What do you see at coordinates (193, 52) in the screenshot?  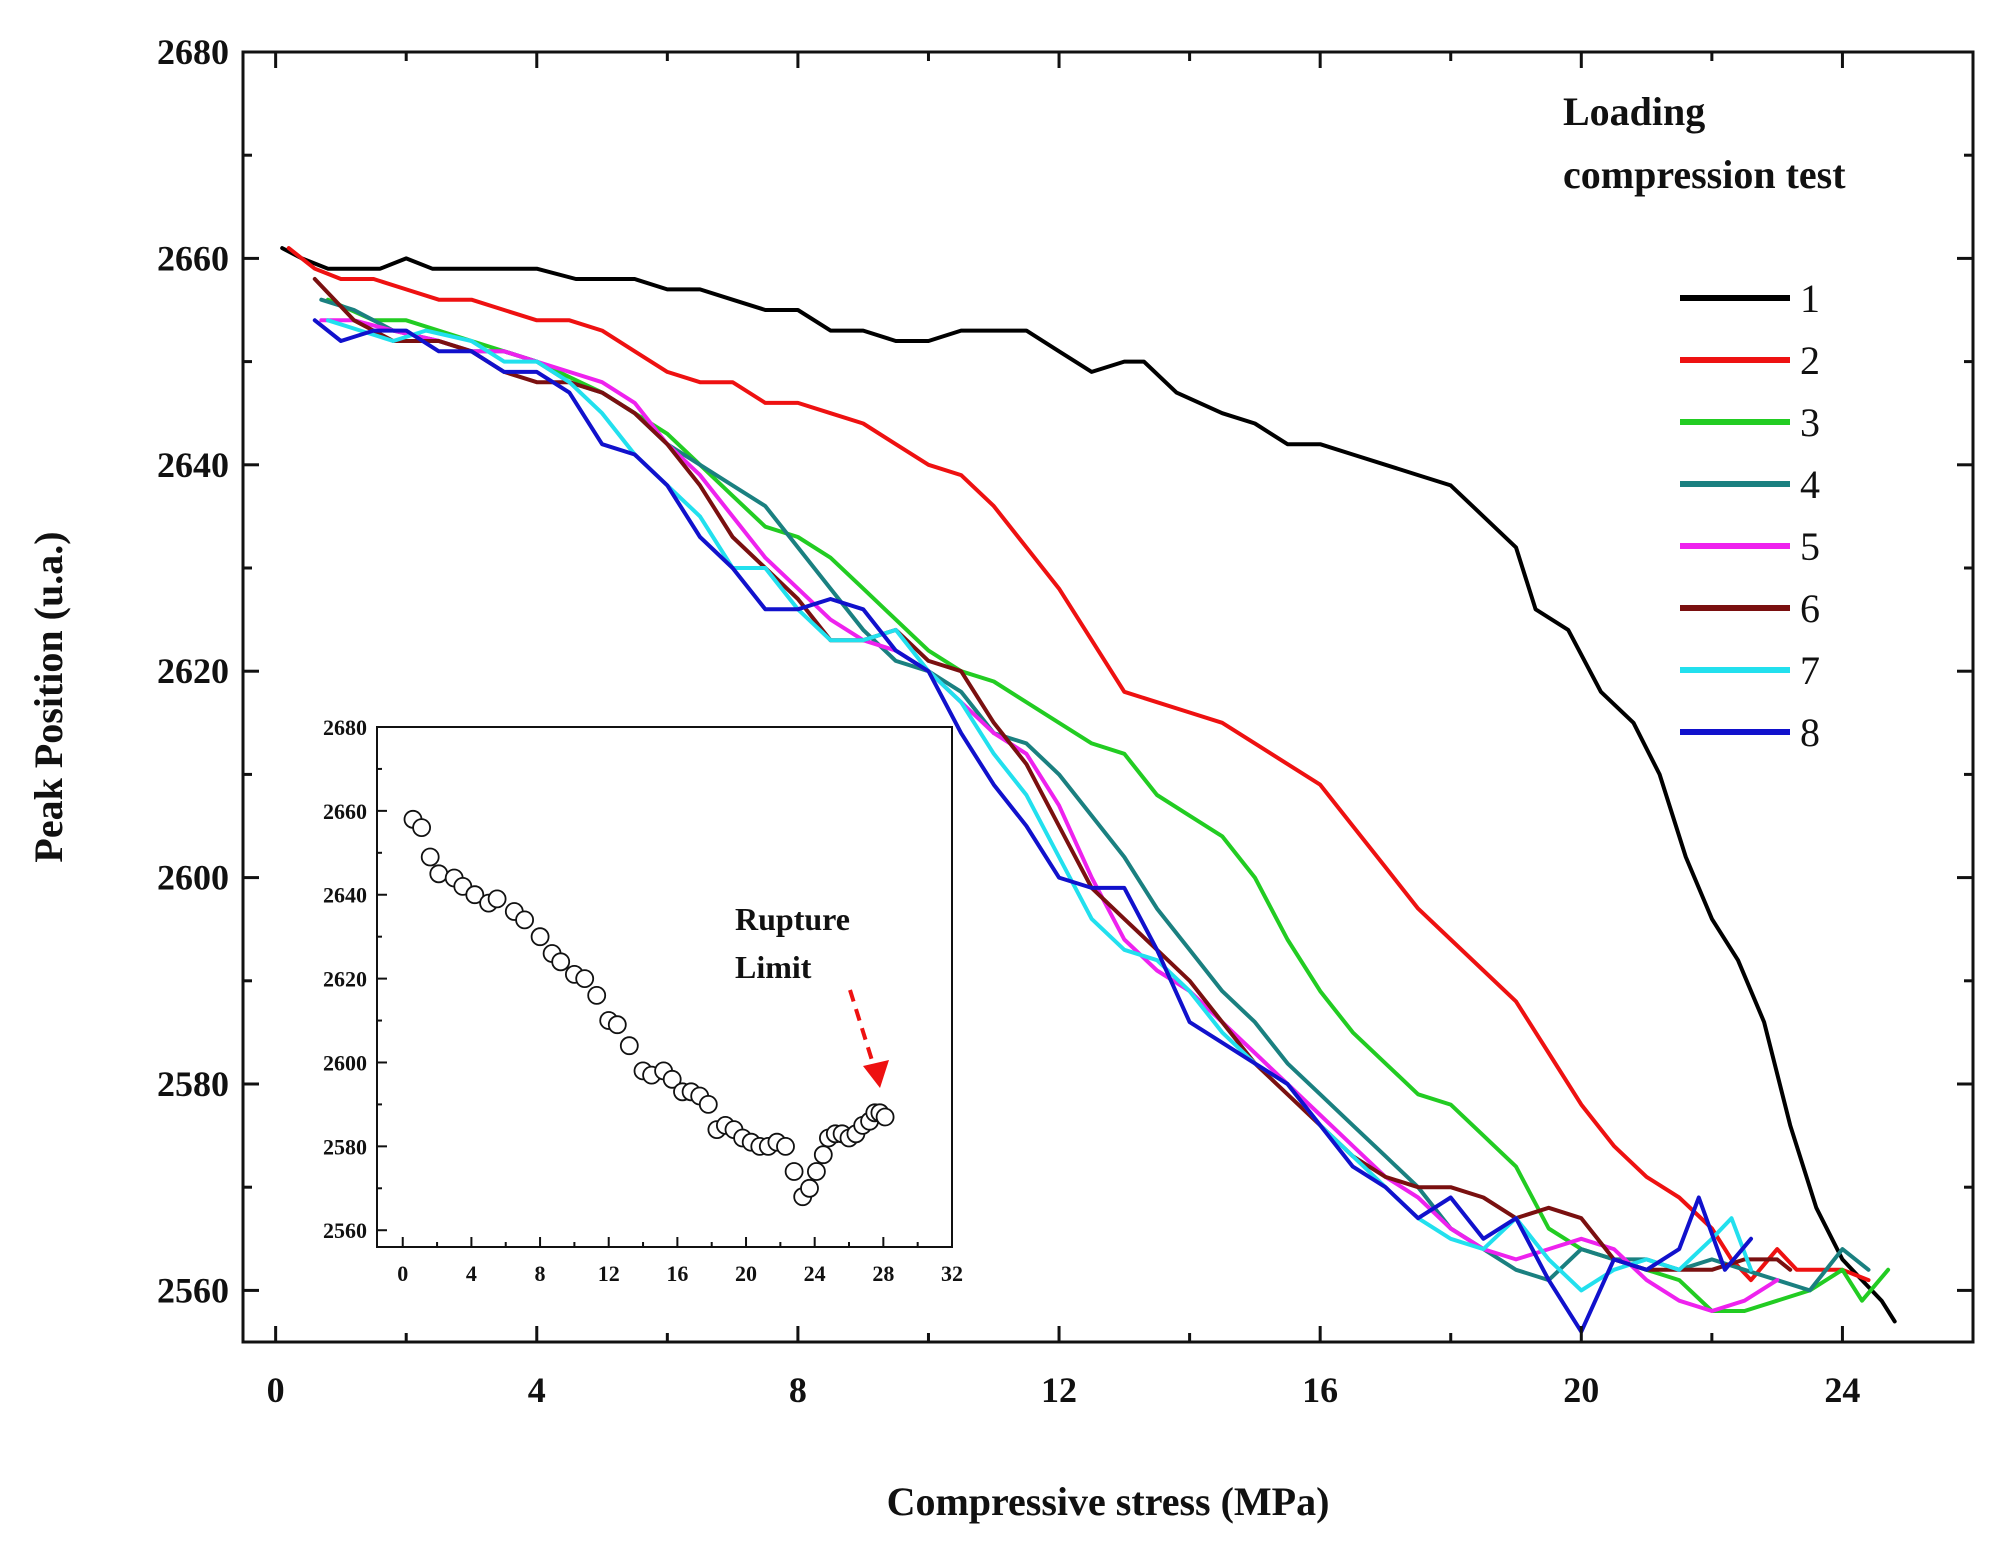 I see `y-tick-label: 2680` at bounding box center [193, 52].